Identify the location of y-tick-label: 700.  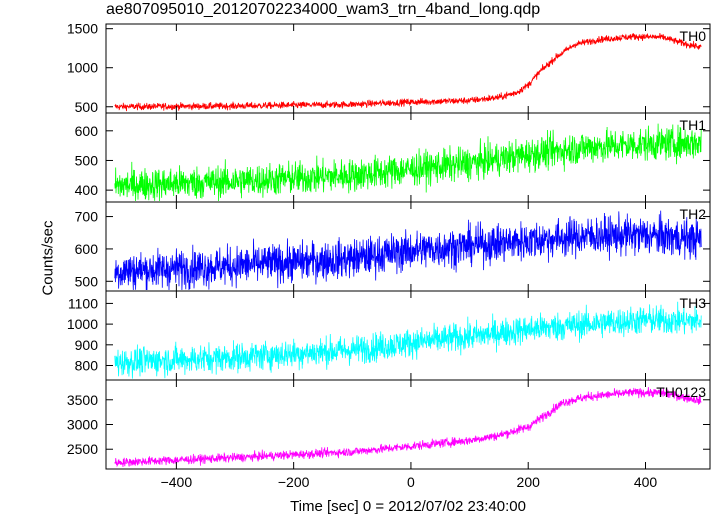
(87, 217).